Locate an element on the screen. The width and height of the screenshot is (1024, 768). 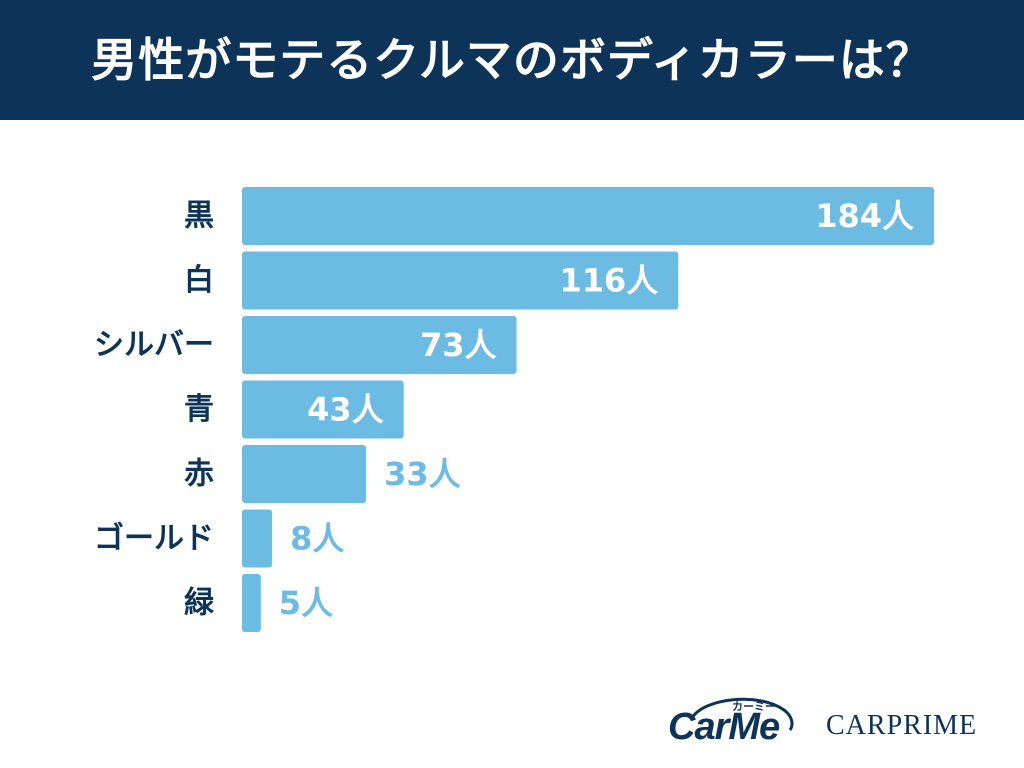
carme-logo-icon is located at coordinates (742, 714).